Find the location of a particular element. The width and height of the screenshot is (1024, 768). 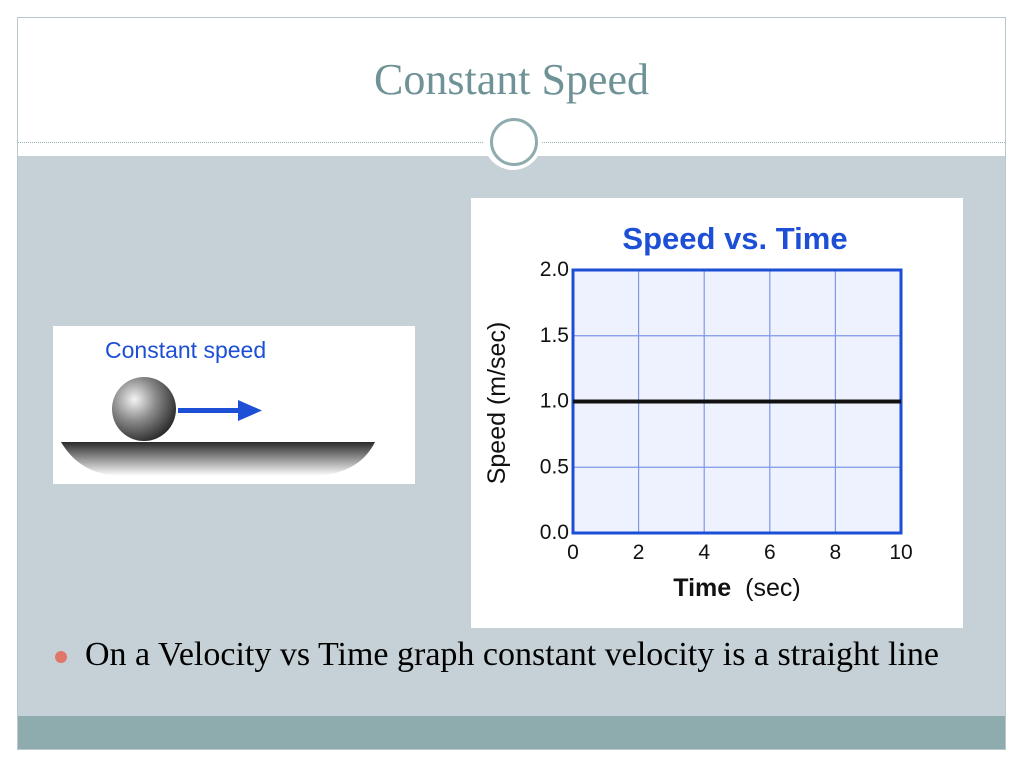

y-tick-label: 0.0 is located at coordinates (554, 532).